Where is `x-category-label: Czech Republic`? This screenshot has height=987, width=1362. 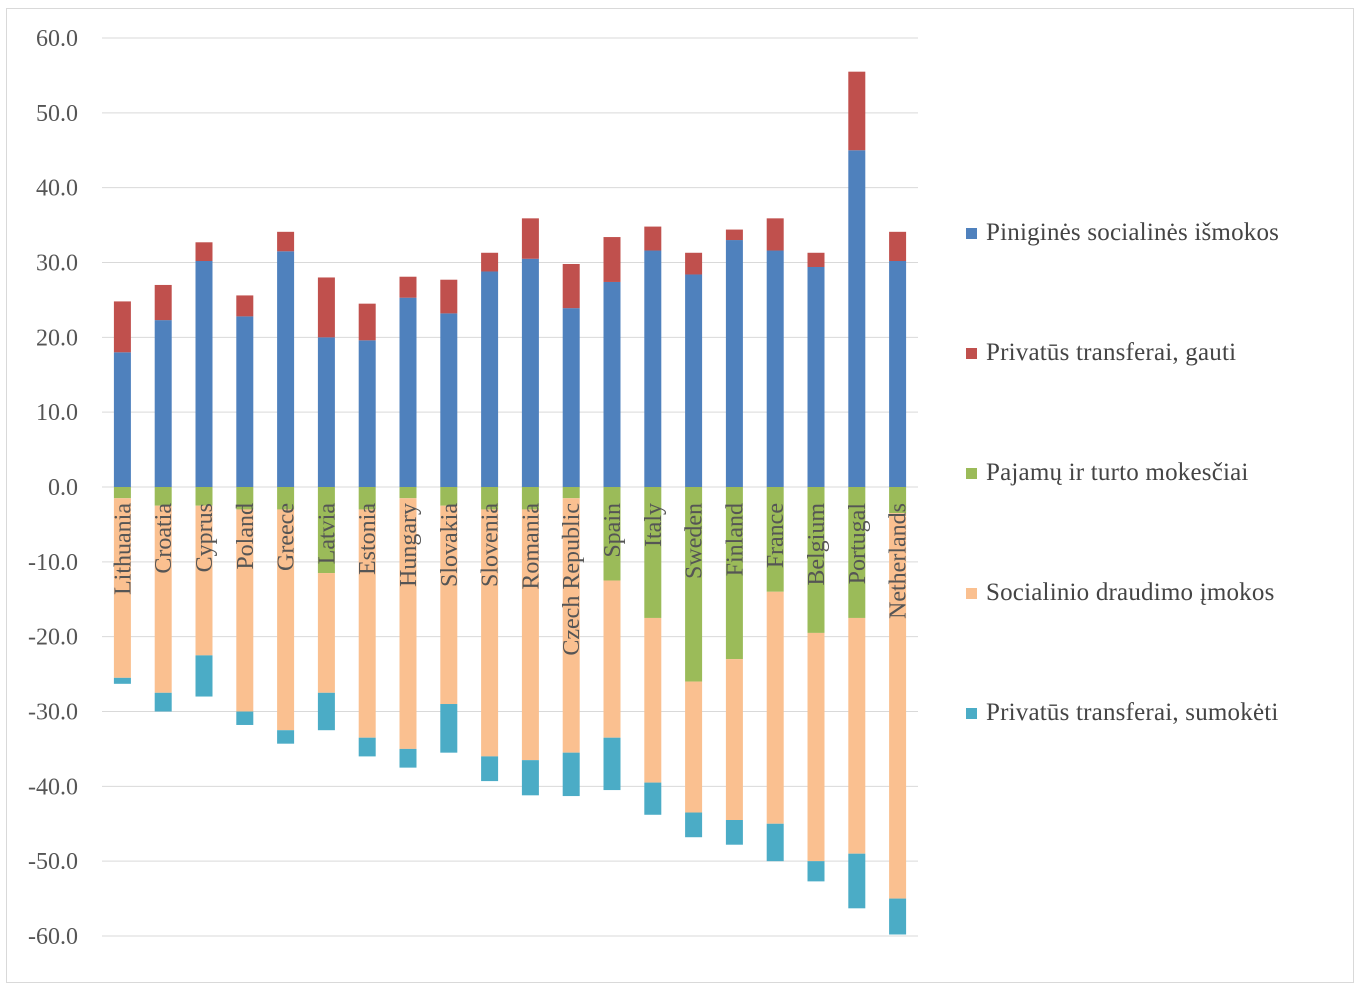
x-category-label: Czech Republic is located at coordinates (572, 579).